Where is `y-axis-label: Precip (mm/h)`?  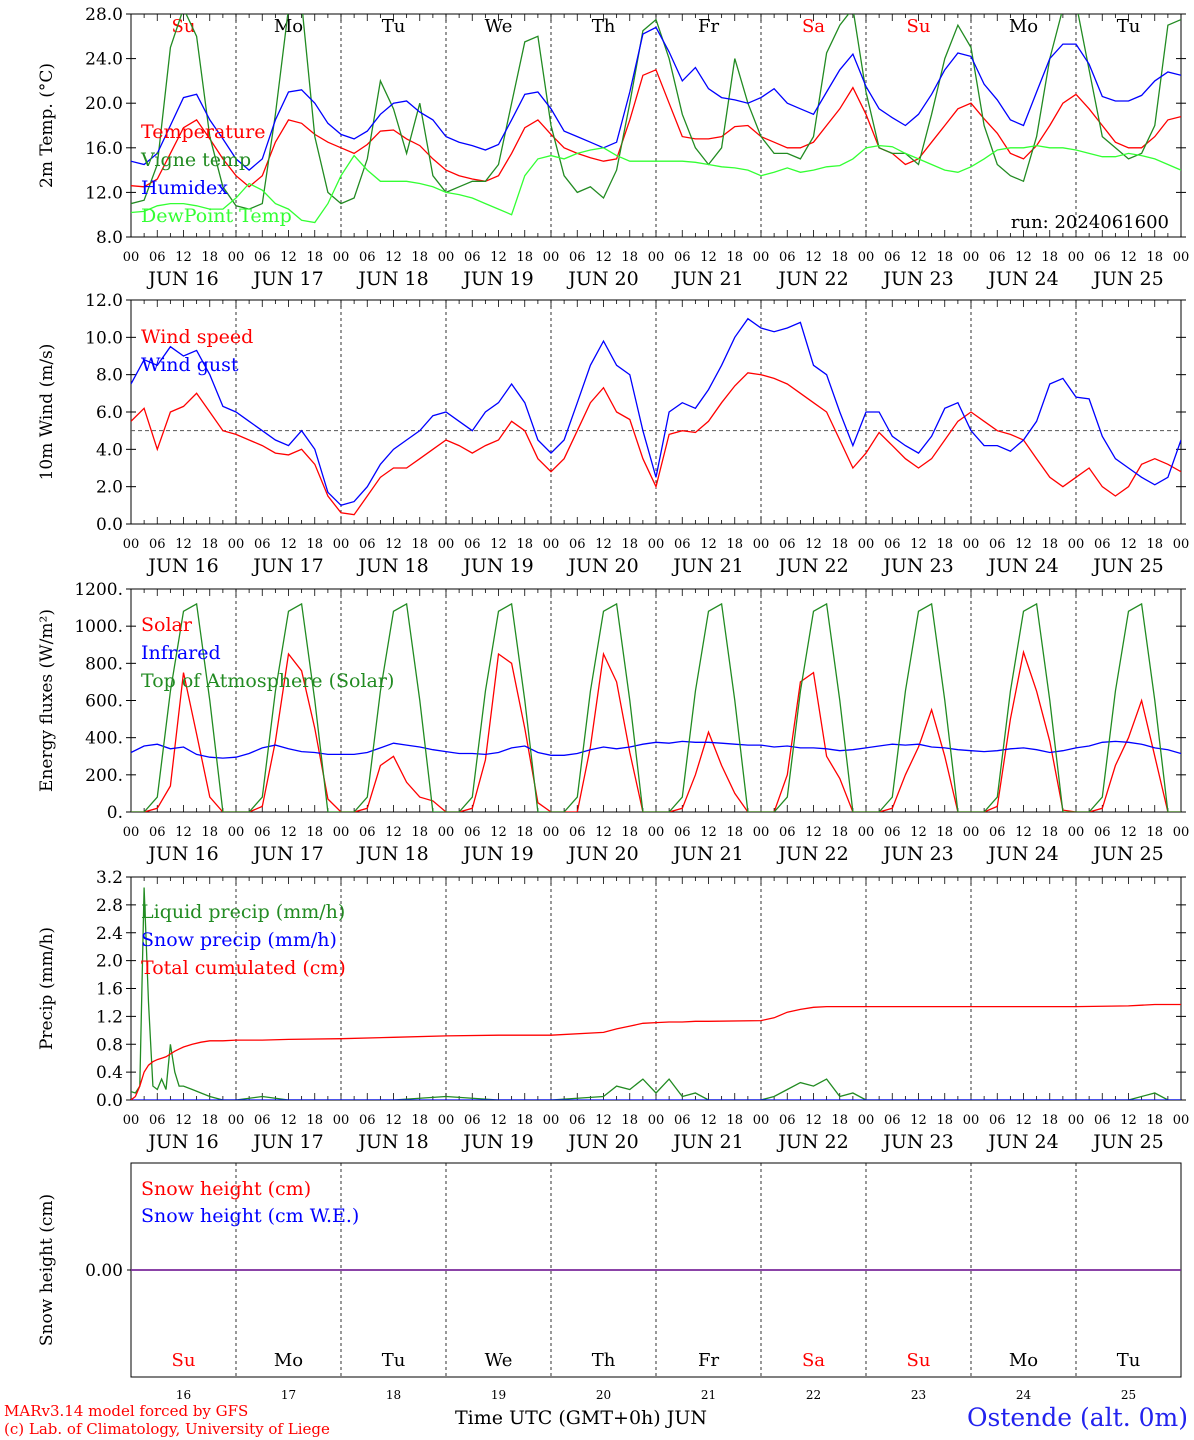
y-axis-label: Precip (mm/h) is located at coordinates (47, 988).